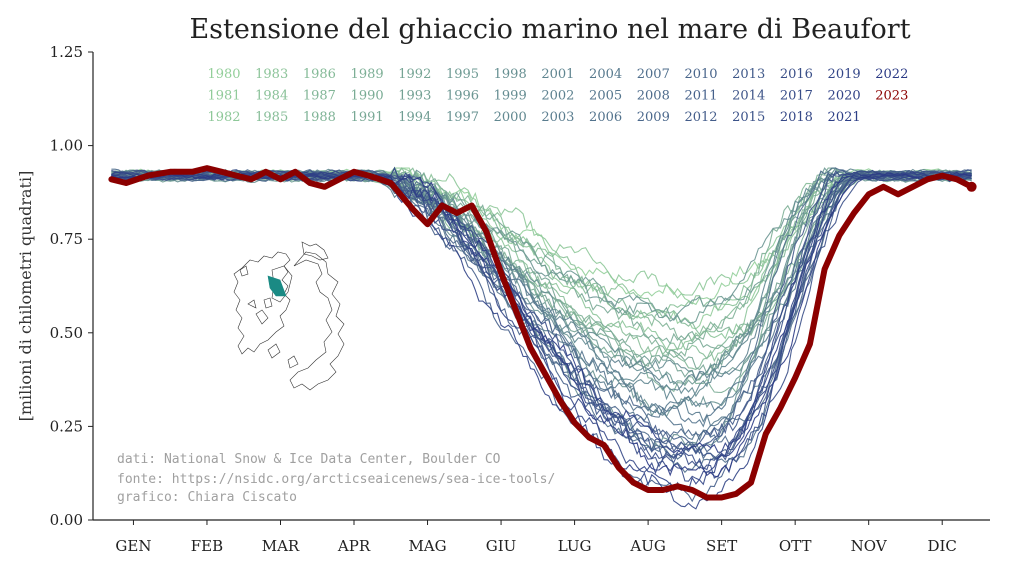  What do you see at coordinates (700, 117) in the screenshot?
I see `legend-entry-2012: 2012` at bounding box center [700, 117].